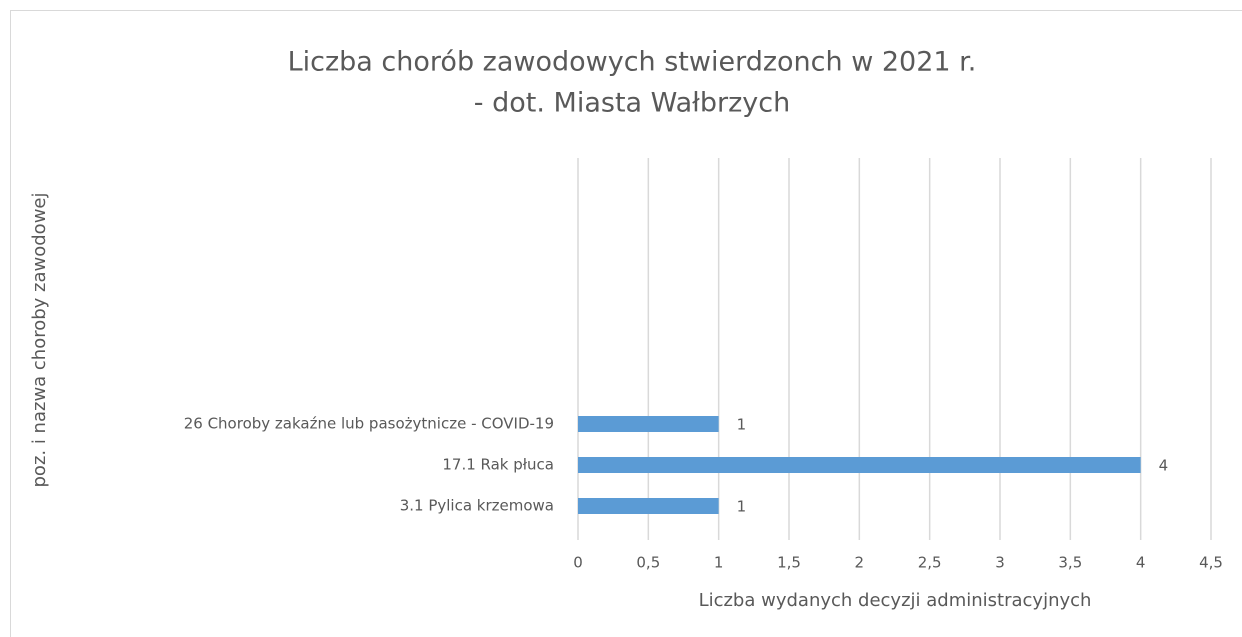 This screenshot has width=1242, height=637. What do you see at coordinates (632, 103) in the screenshot?
I see `chart-title: - dot. Miasta Wałbrzych` at bounding box center [632, 103].